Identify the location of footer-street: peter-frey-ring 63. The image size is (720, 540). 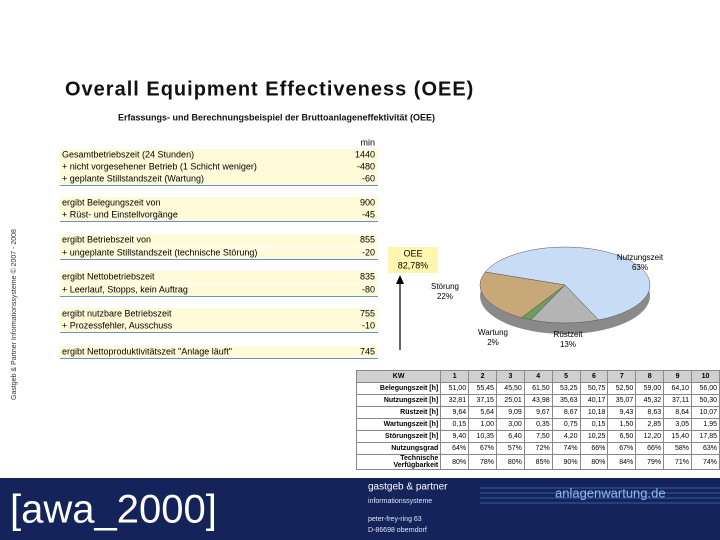
(395, 519).